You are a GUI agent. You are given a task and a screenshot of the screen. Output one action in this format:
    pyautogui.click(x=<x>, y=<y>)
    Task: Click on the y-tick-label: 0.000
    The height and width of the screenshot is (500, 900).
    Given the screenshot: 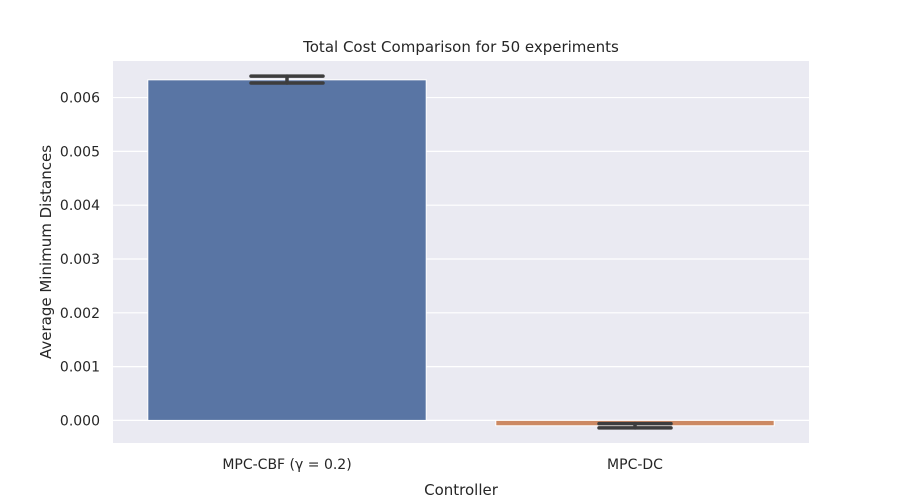 What is the action you would take?
    pyautogui.click(x=80, y=421)
    